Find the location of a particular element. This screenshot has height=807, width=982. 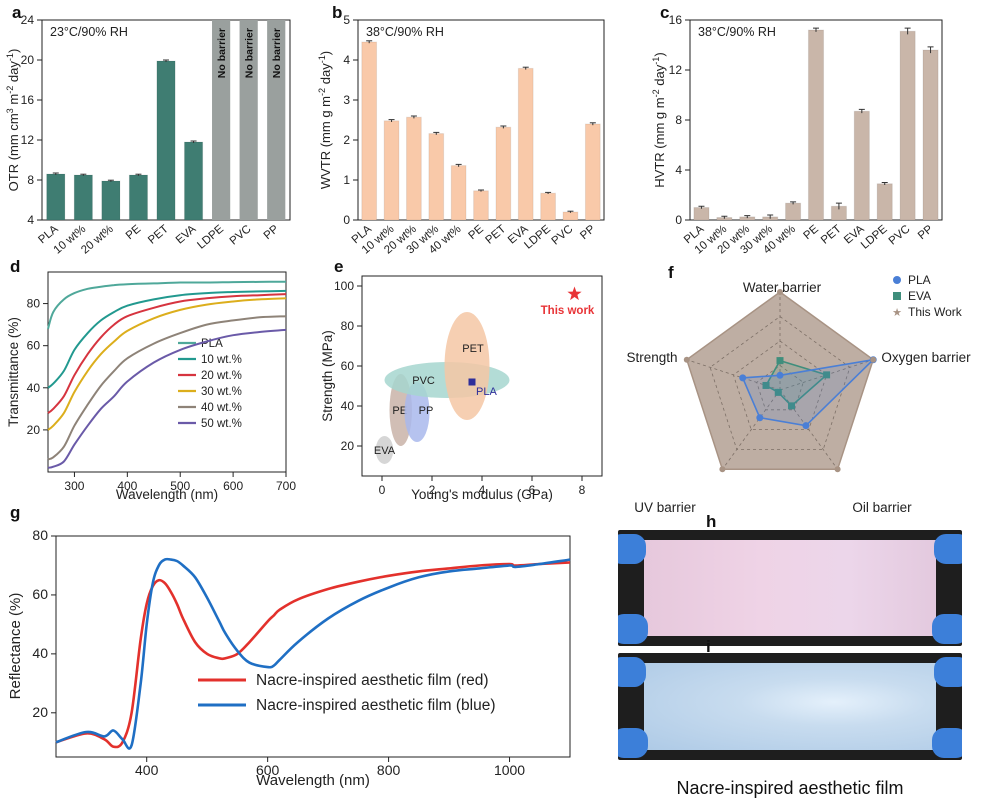

label-part: 3 is located at coordinates (10, 110).